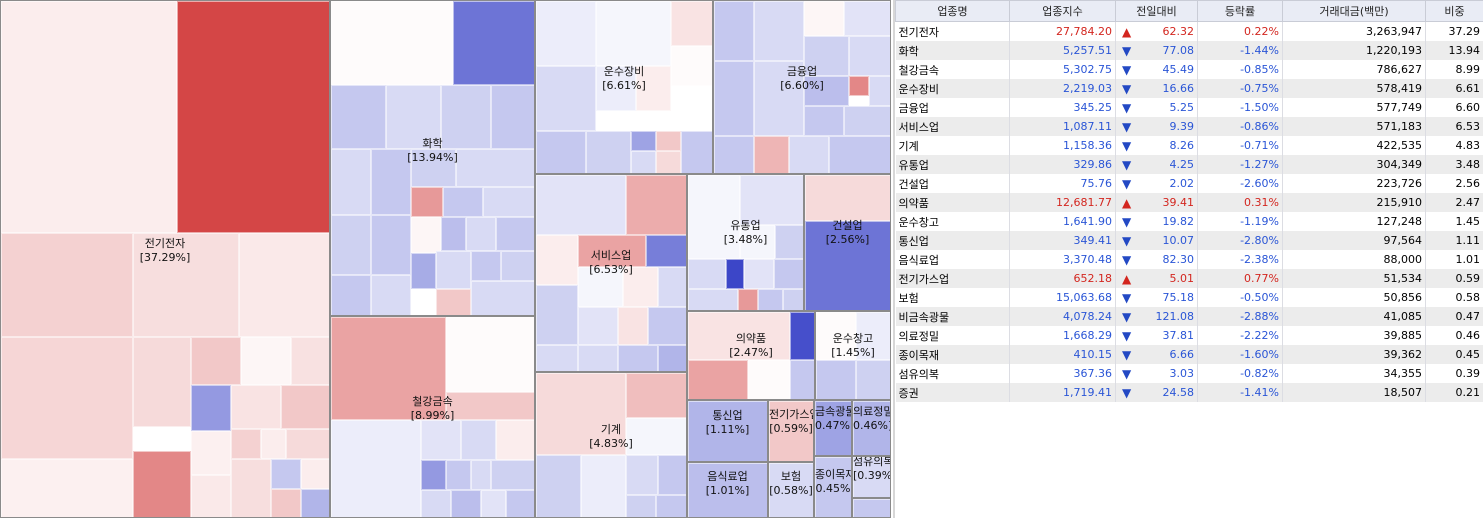  I want to click on treemap-sector: 의약품 [2.47%], so click(751, 355).